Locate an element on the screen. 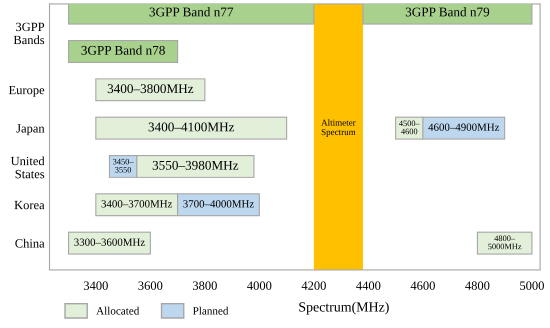  x-tick-label: 3600 is located at coordinates (150, 285).